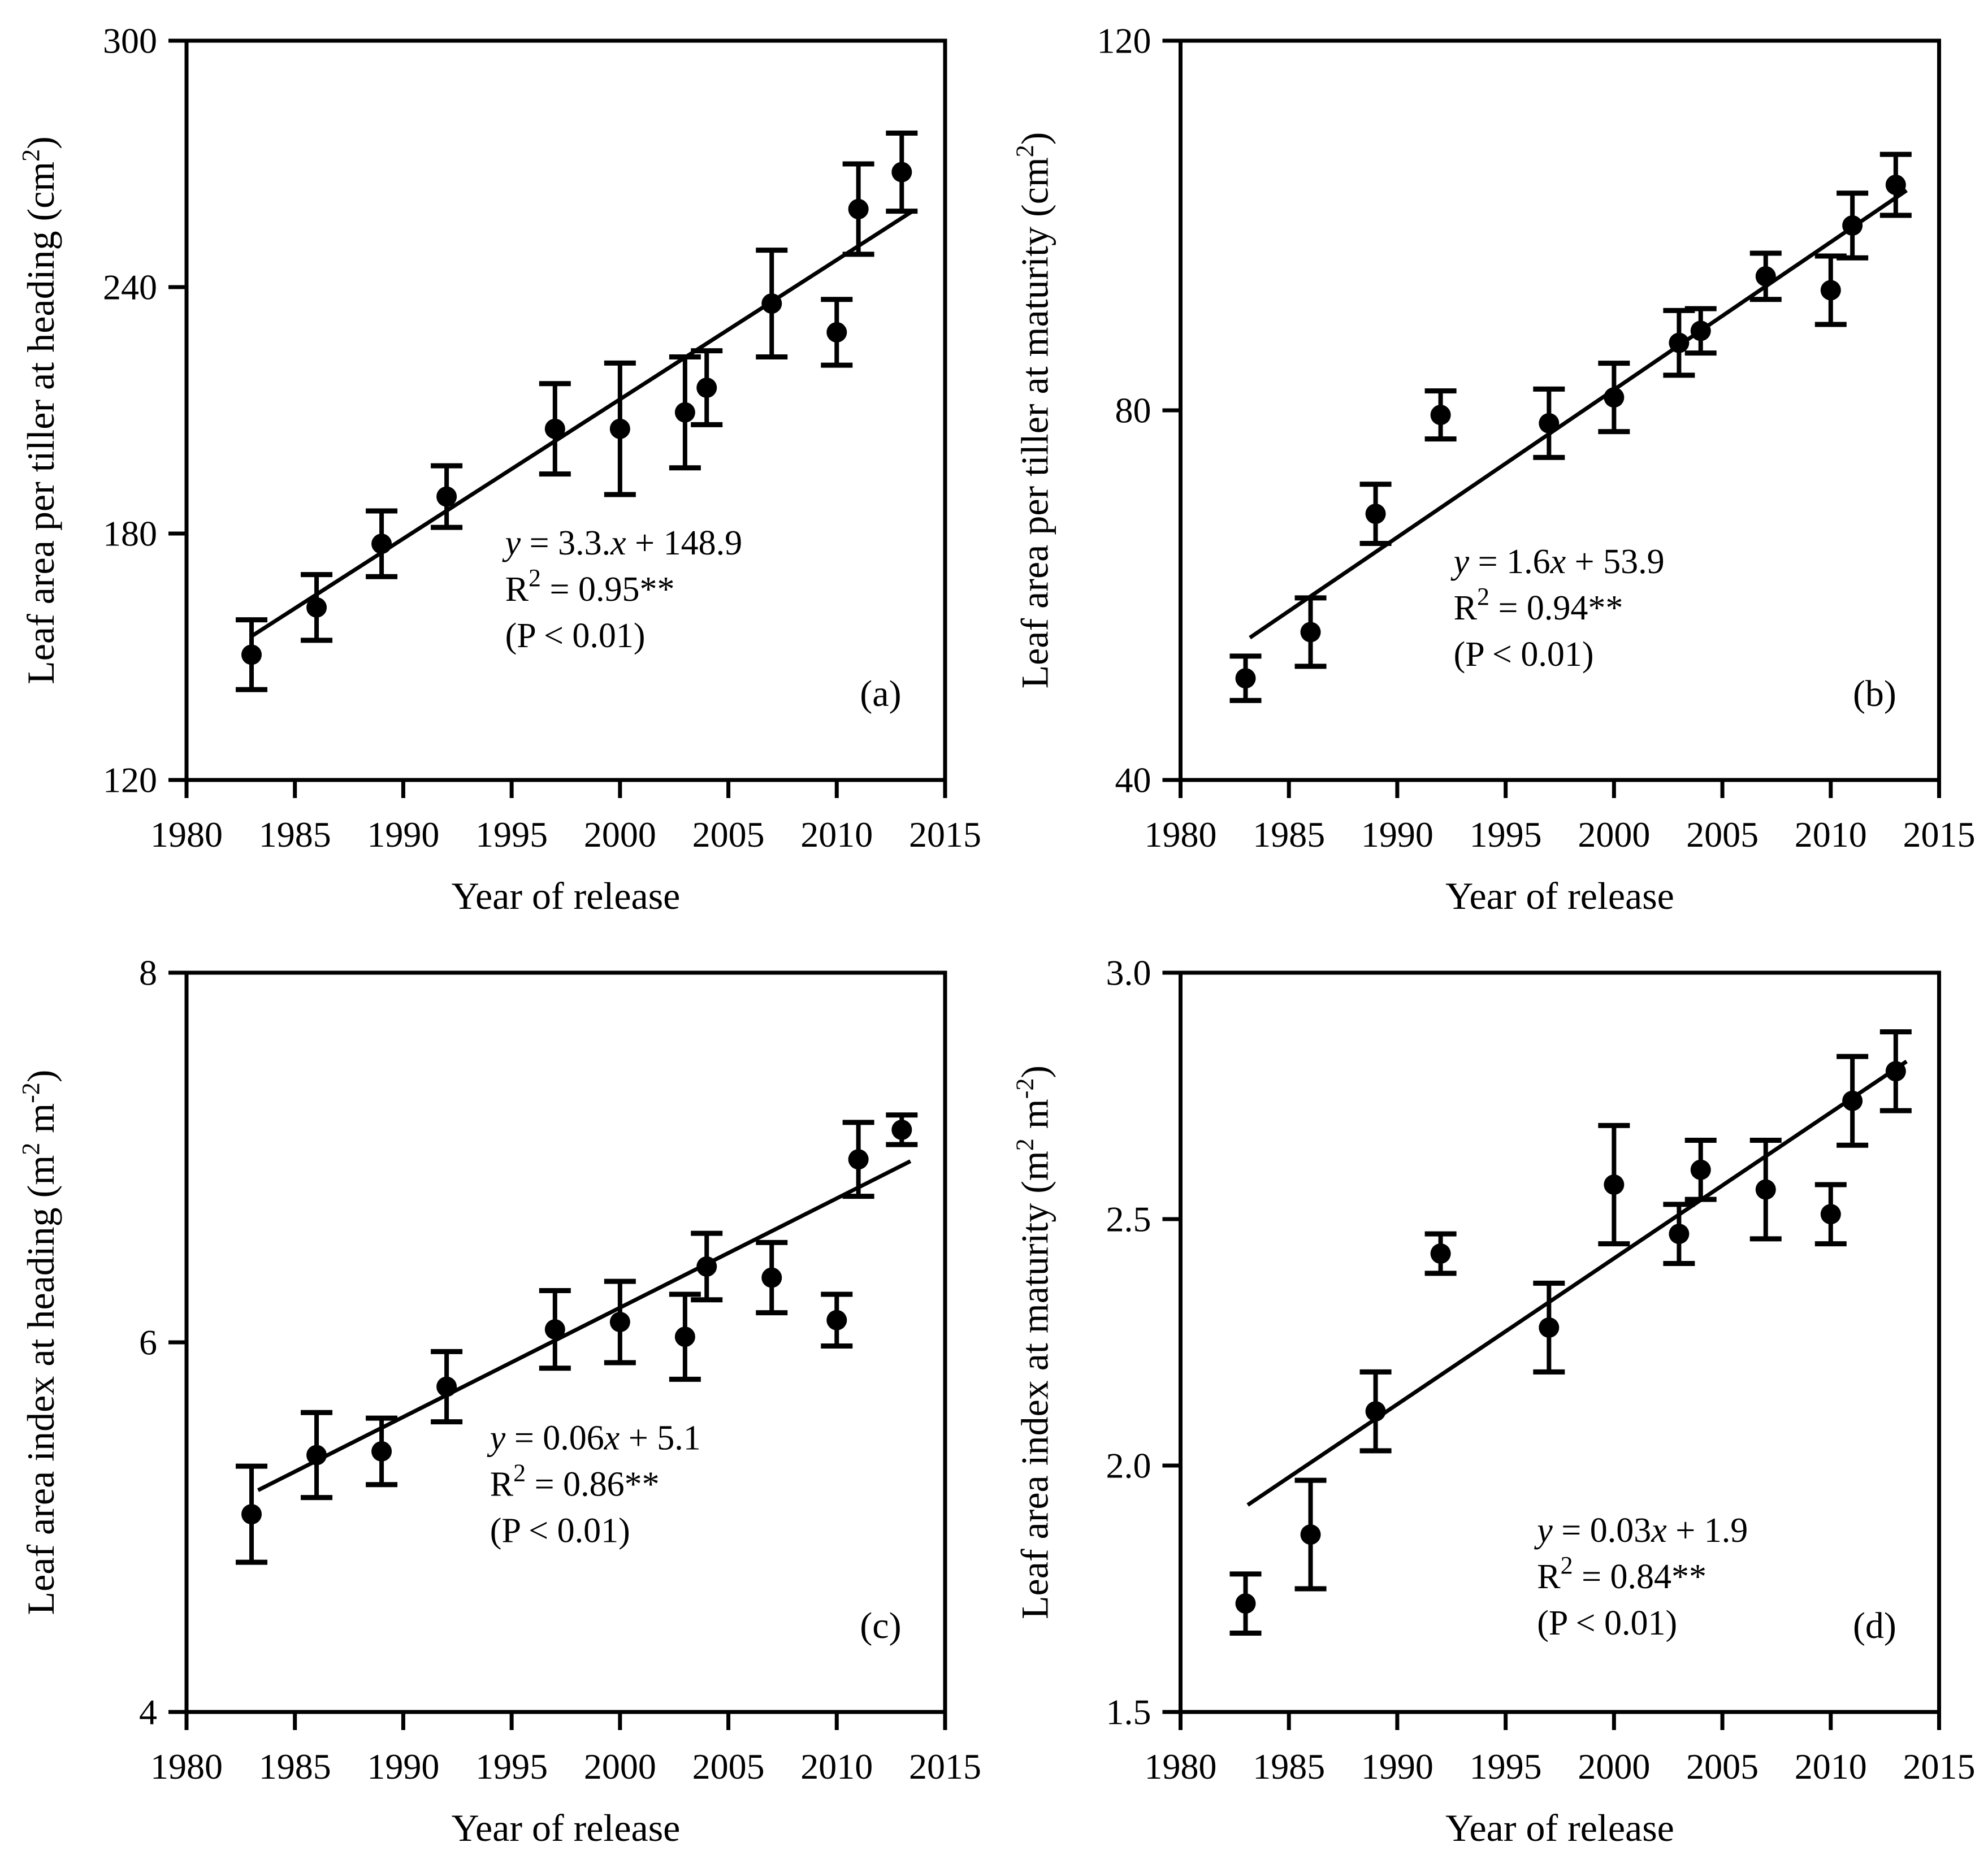 Image resolution: width=1988 pixels, height=1864 pixels. Describe the element at coordinates (40, 1342) in the screenshot. I see `y-axis-title: Leaf area index at heading (m2 m-2)` at that location.